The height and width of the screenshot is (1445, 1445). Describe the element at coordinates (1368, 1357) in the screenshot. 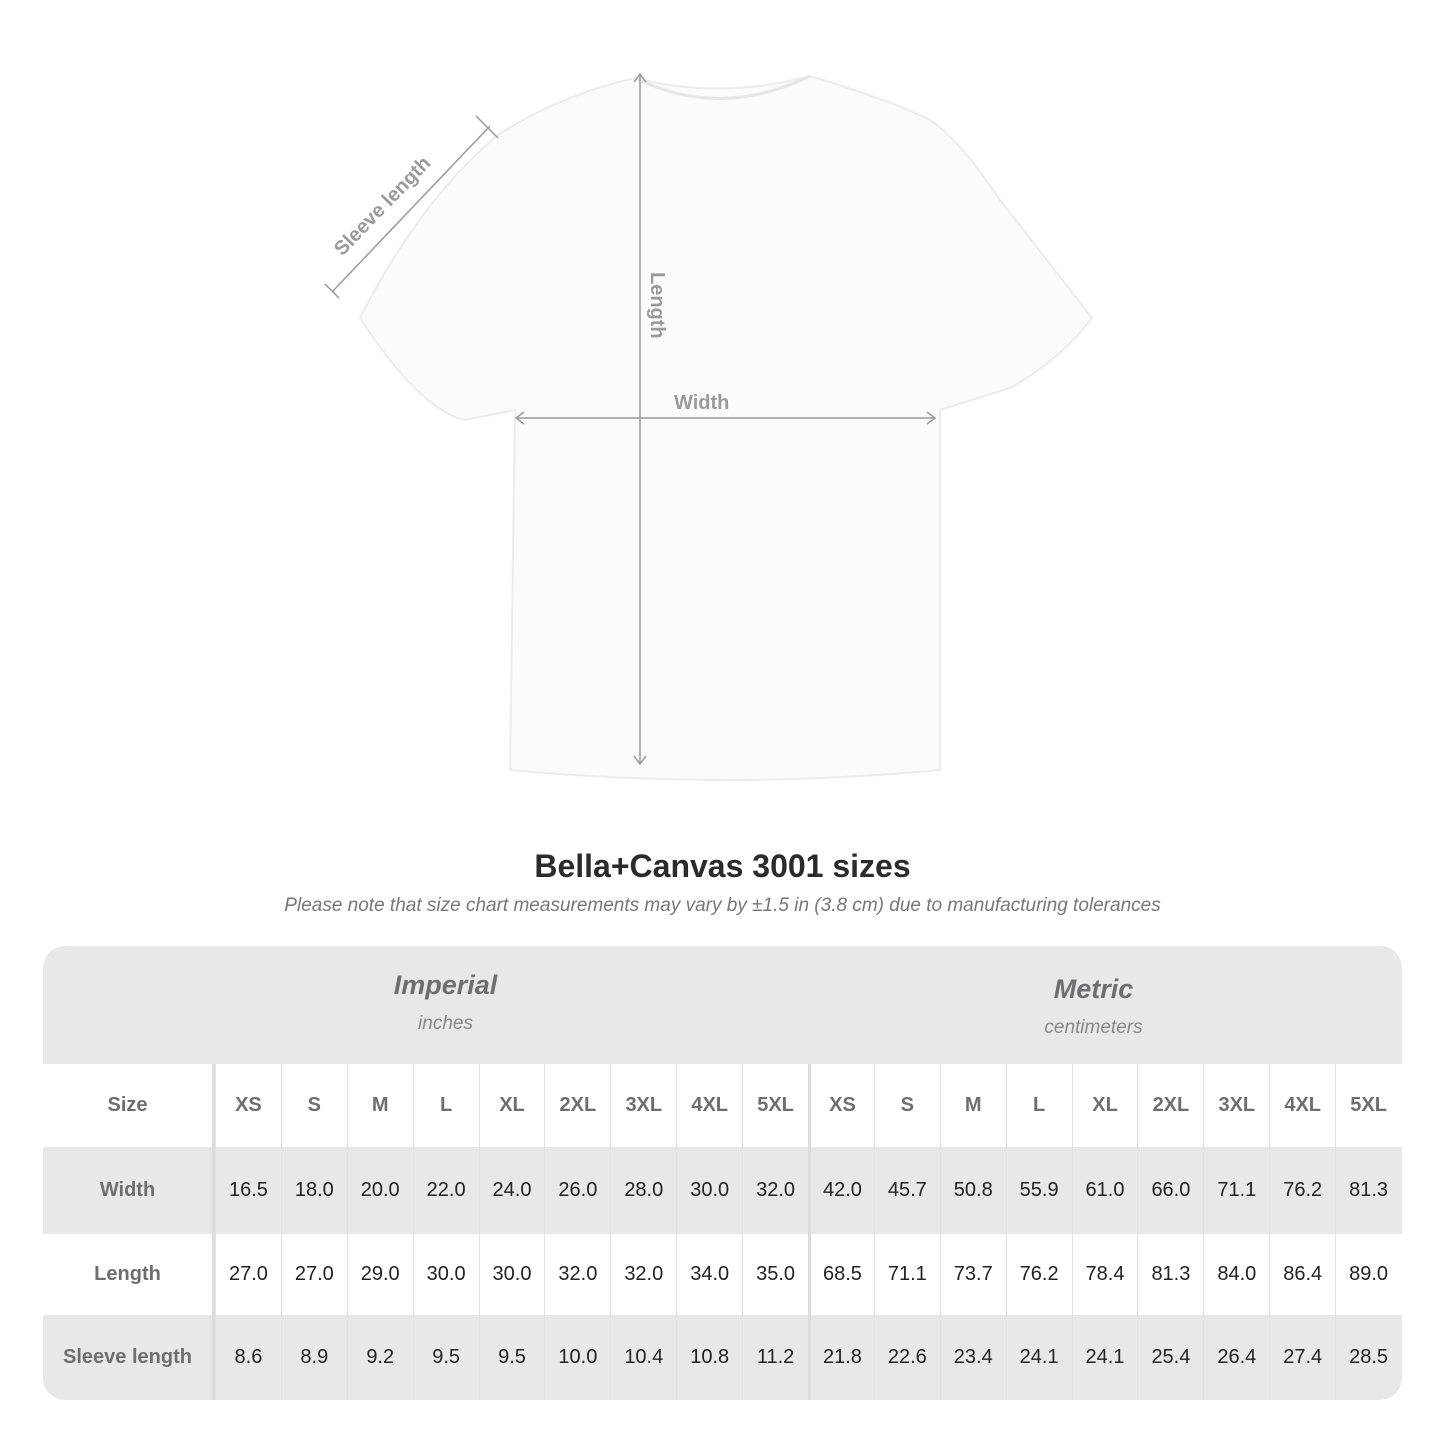

I see `metric-value-cell: 28.5` at that location.